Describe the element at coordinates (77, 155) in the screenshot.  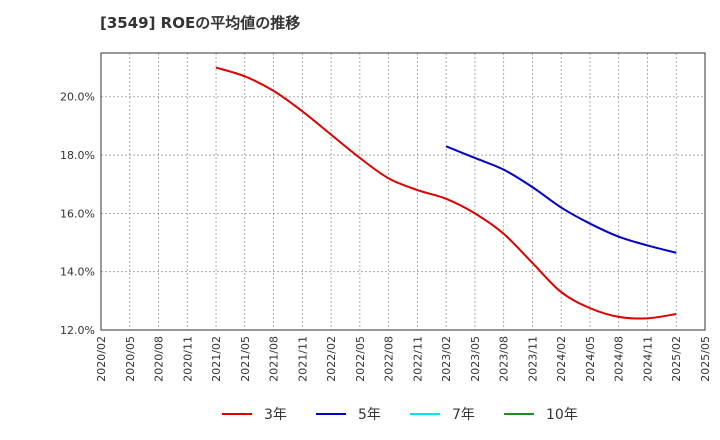
I see `y-tick-label: 18.0%` at that location.